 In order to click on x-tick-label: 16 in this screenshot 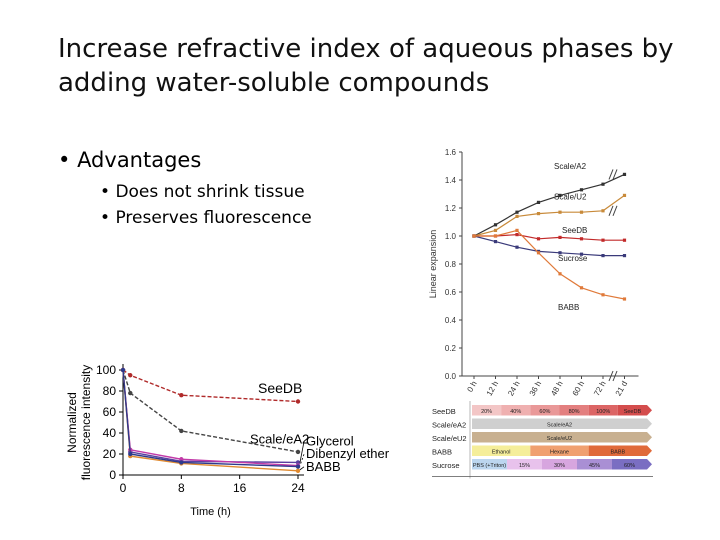, I will do `click(240, 488)`.